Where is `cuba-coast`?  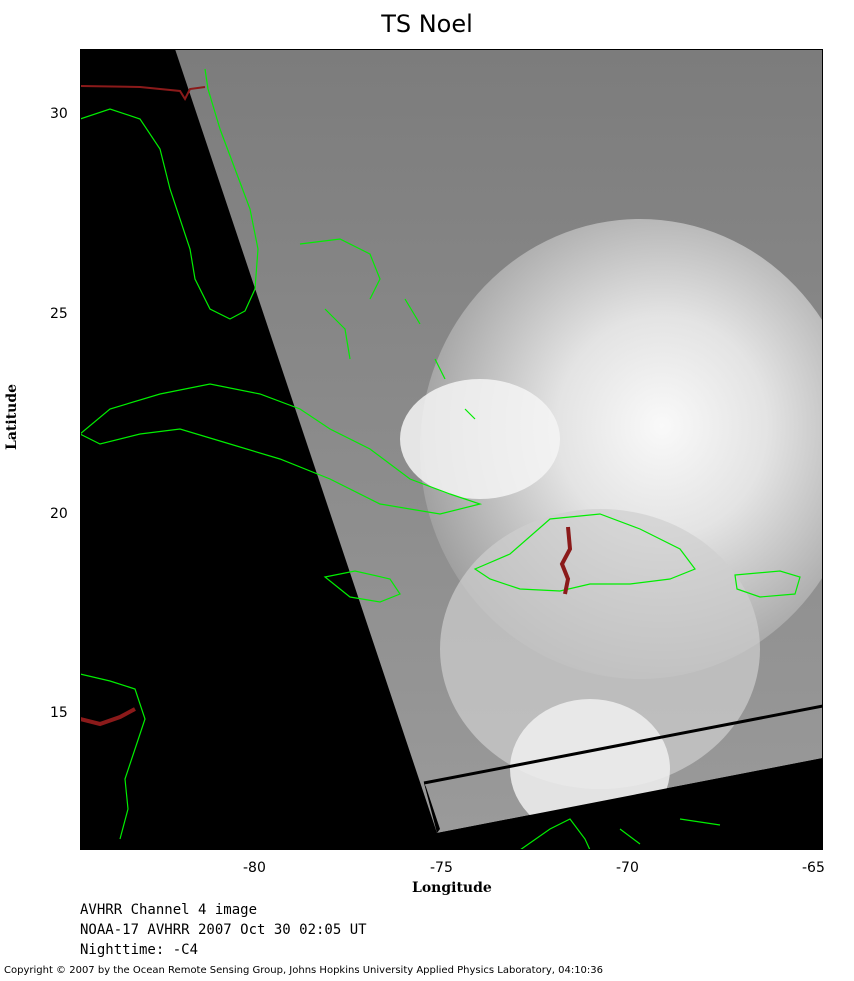
cuba-coast is located at coordinates (281, 449).